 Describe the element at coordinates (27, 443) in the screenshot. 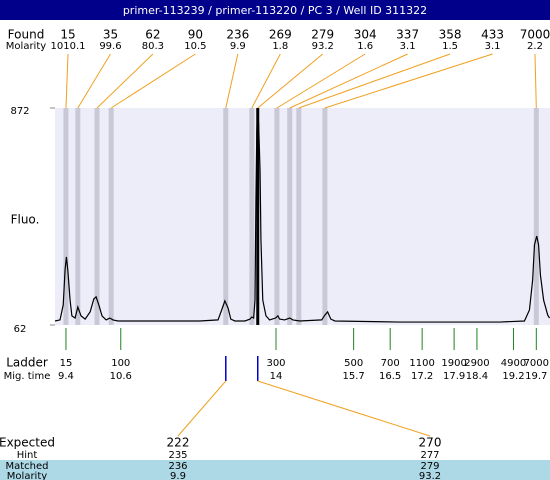

I see `expected-label: Expected` at that location.